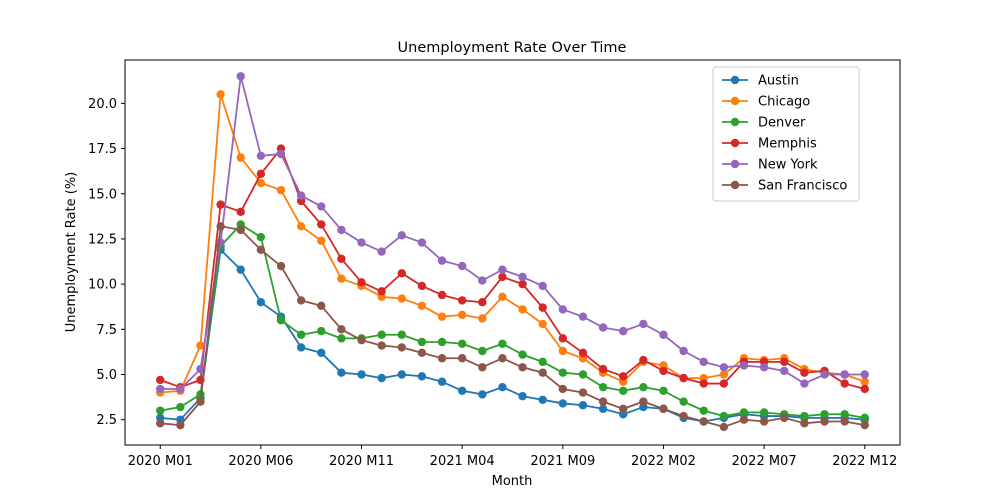 This screenshot has height=504, width=1000. What do you see at coordinates (512, 481) in the screenshot?
I see `x-axis-label: Month` at bounding box center [512, 481].